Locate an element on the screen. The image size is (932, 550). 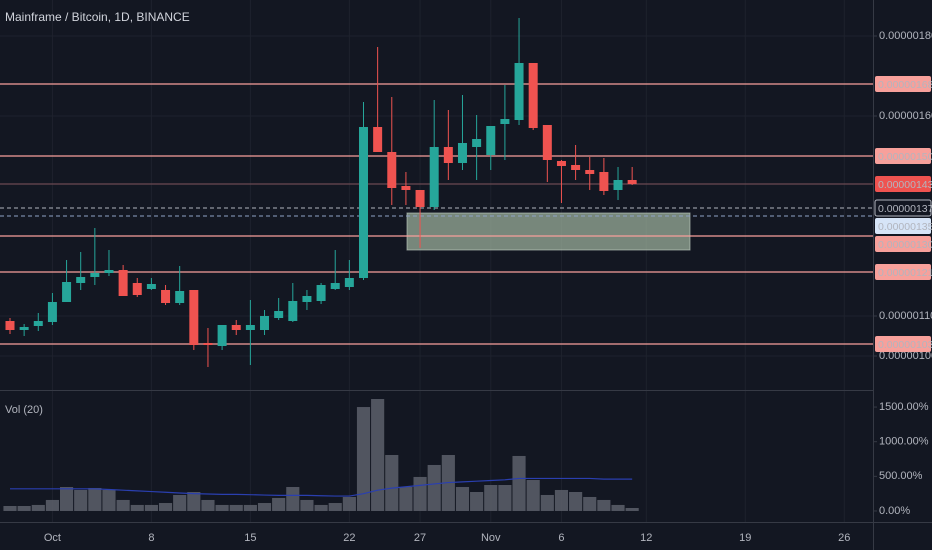
level-label: 0.00000121 is located at coordinates (905, 273).